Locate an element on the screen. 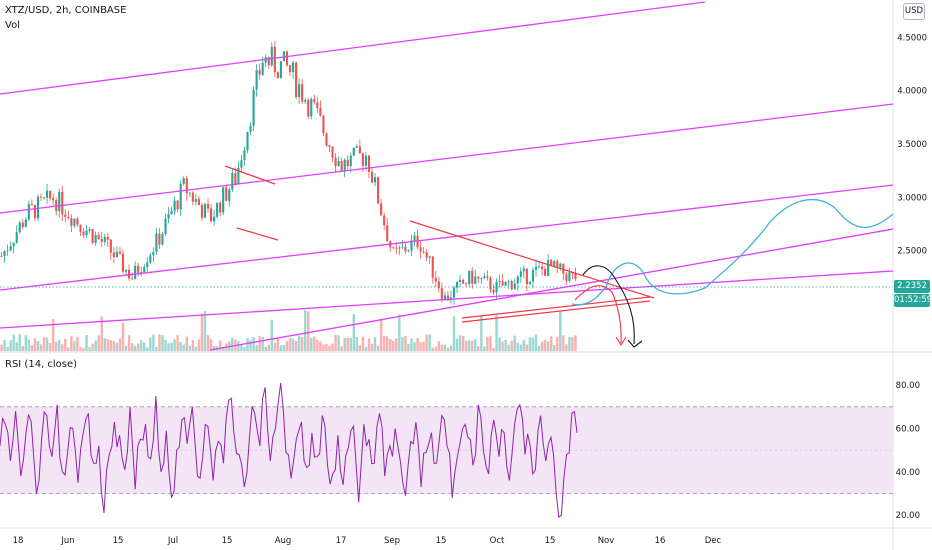  trendline is located at coordinates (257, 234).